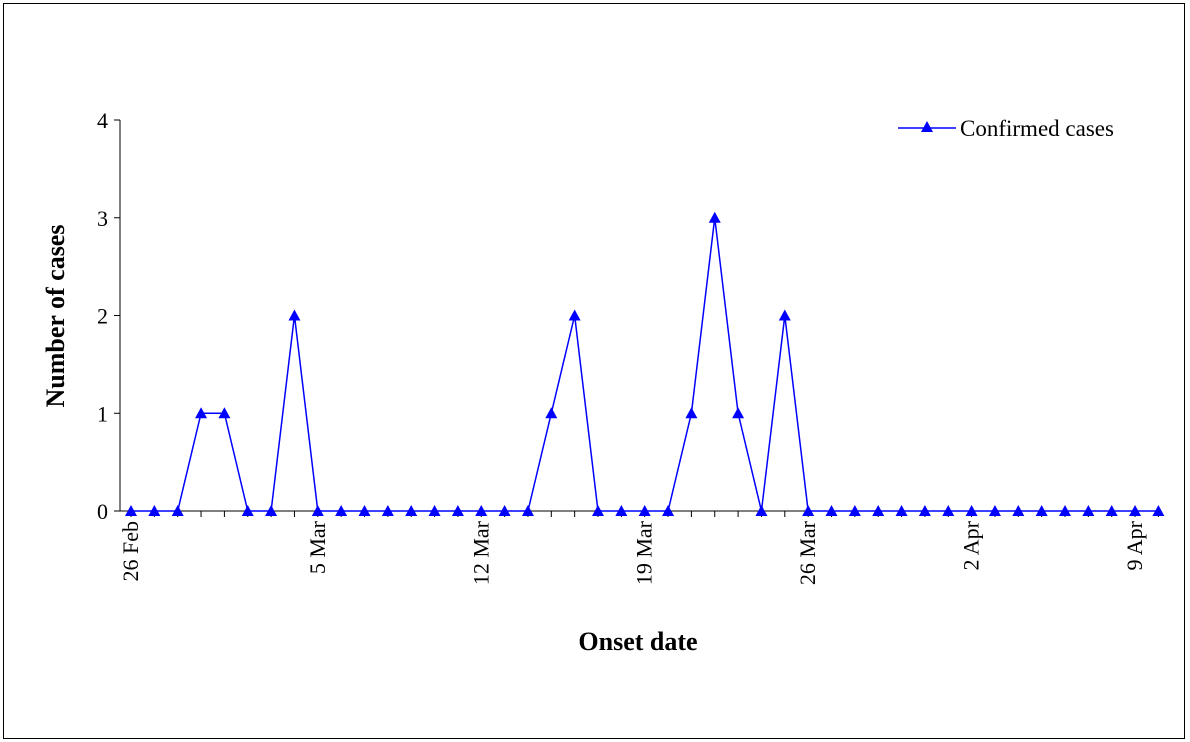 Image resolution: width=1190 pixels, height=742 pixels. I want to click on y-tick-label: 4, so click(102, 120).